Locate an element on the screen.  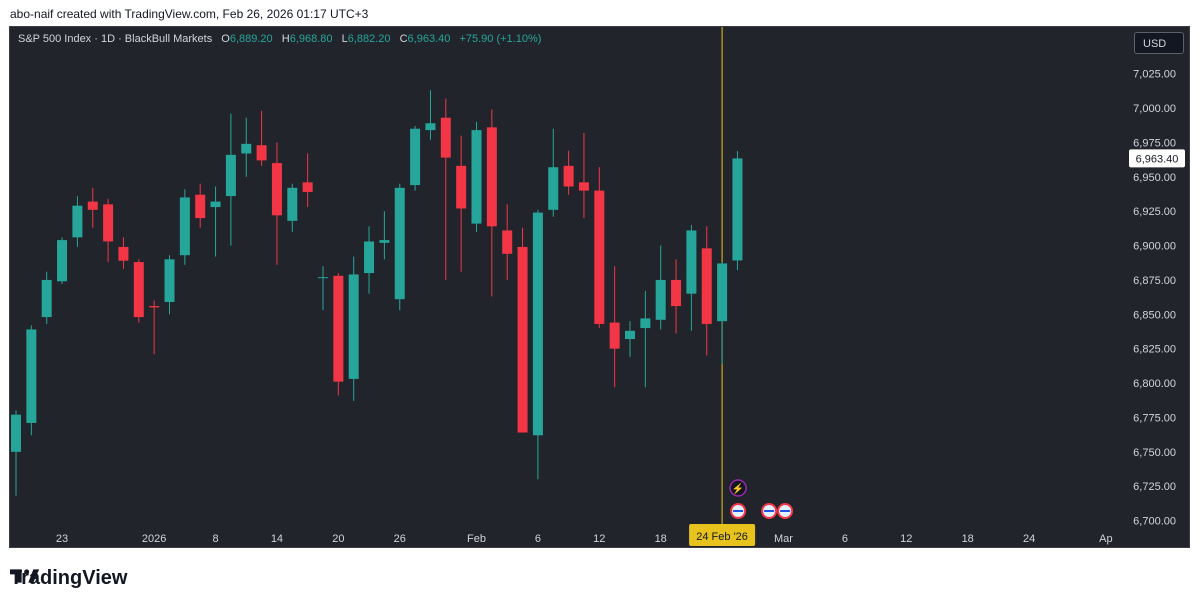
time-tick-label: Ap is located at coordinates (1105, 539).